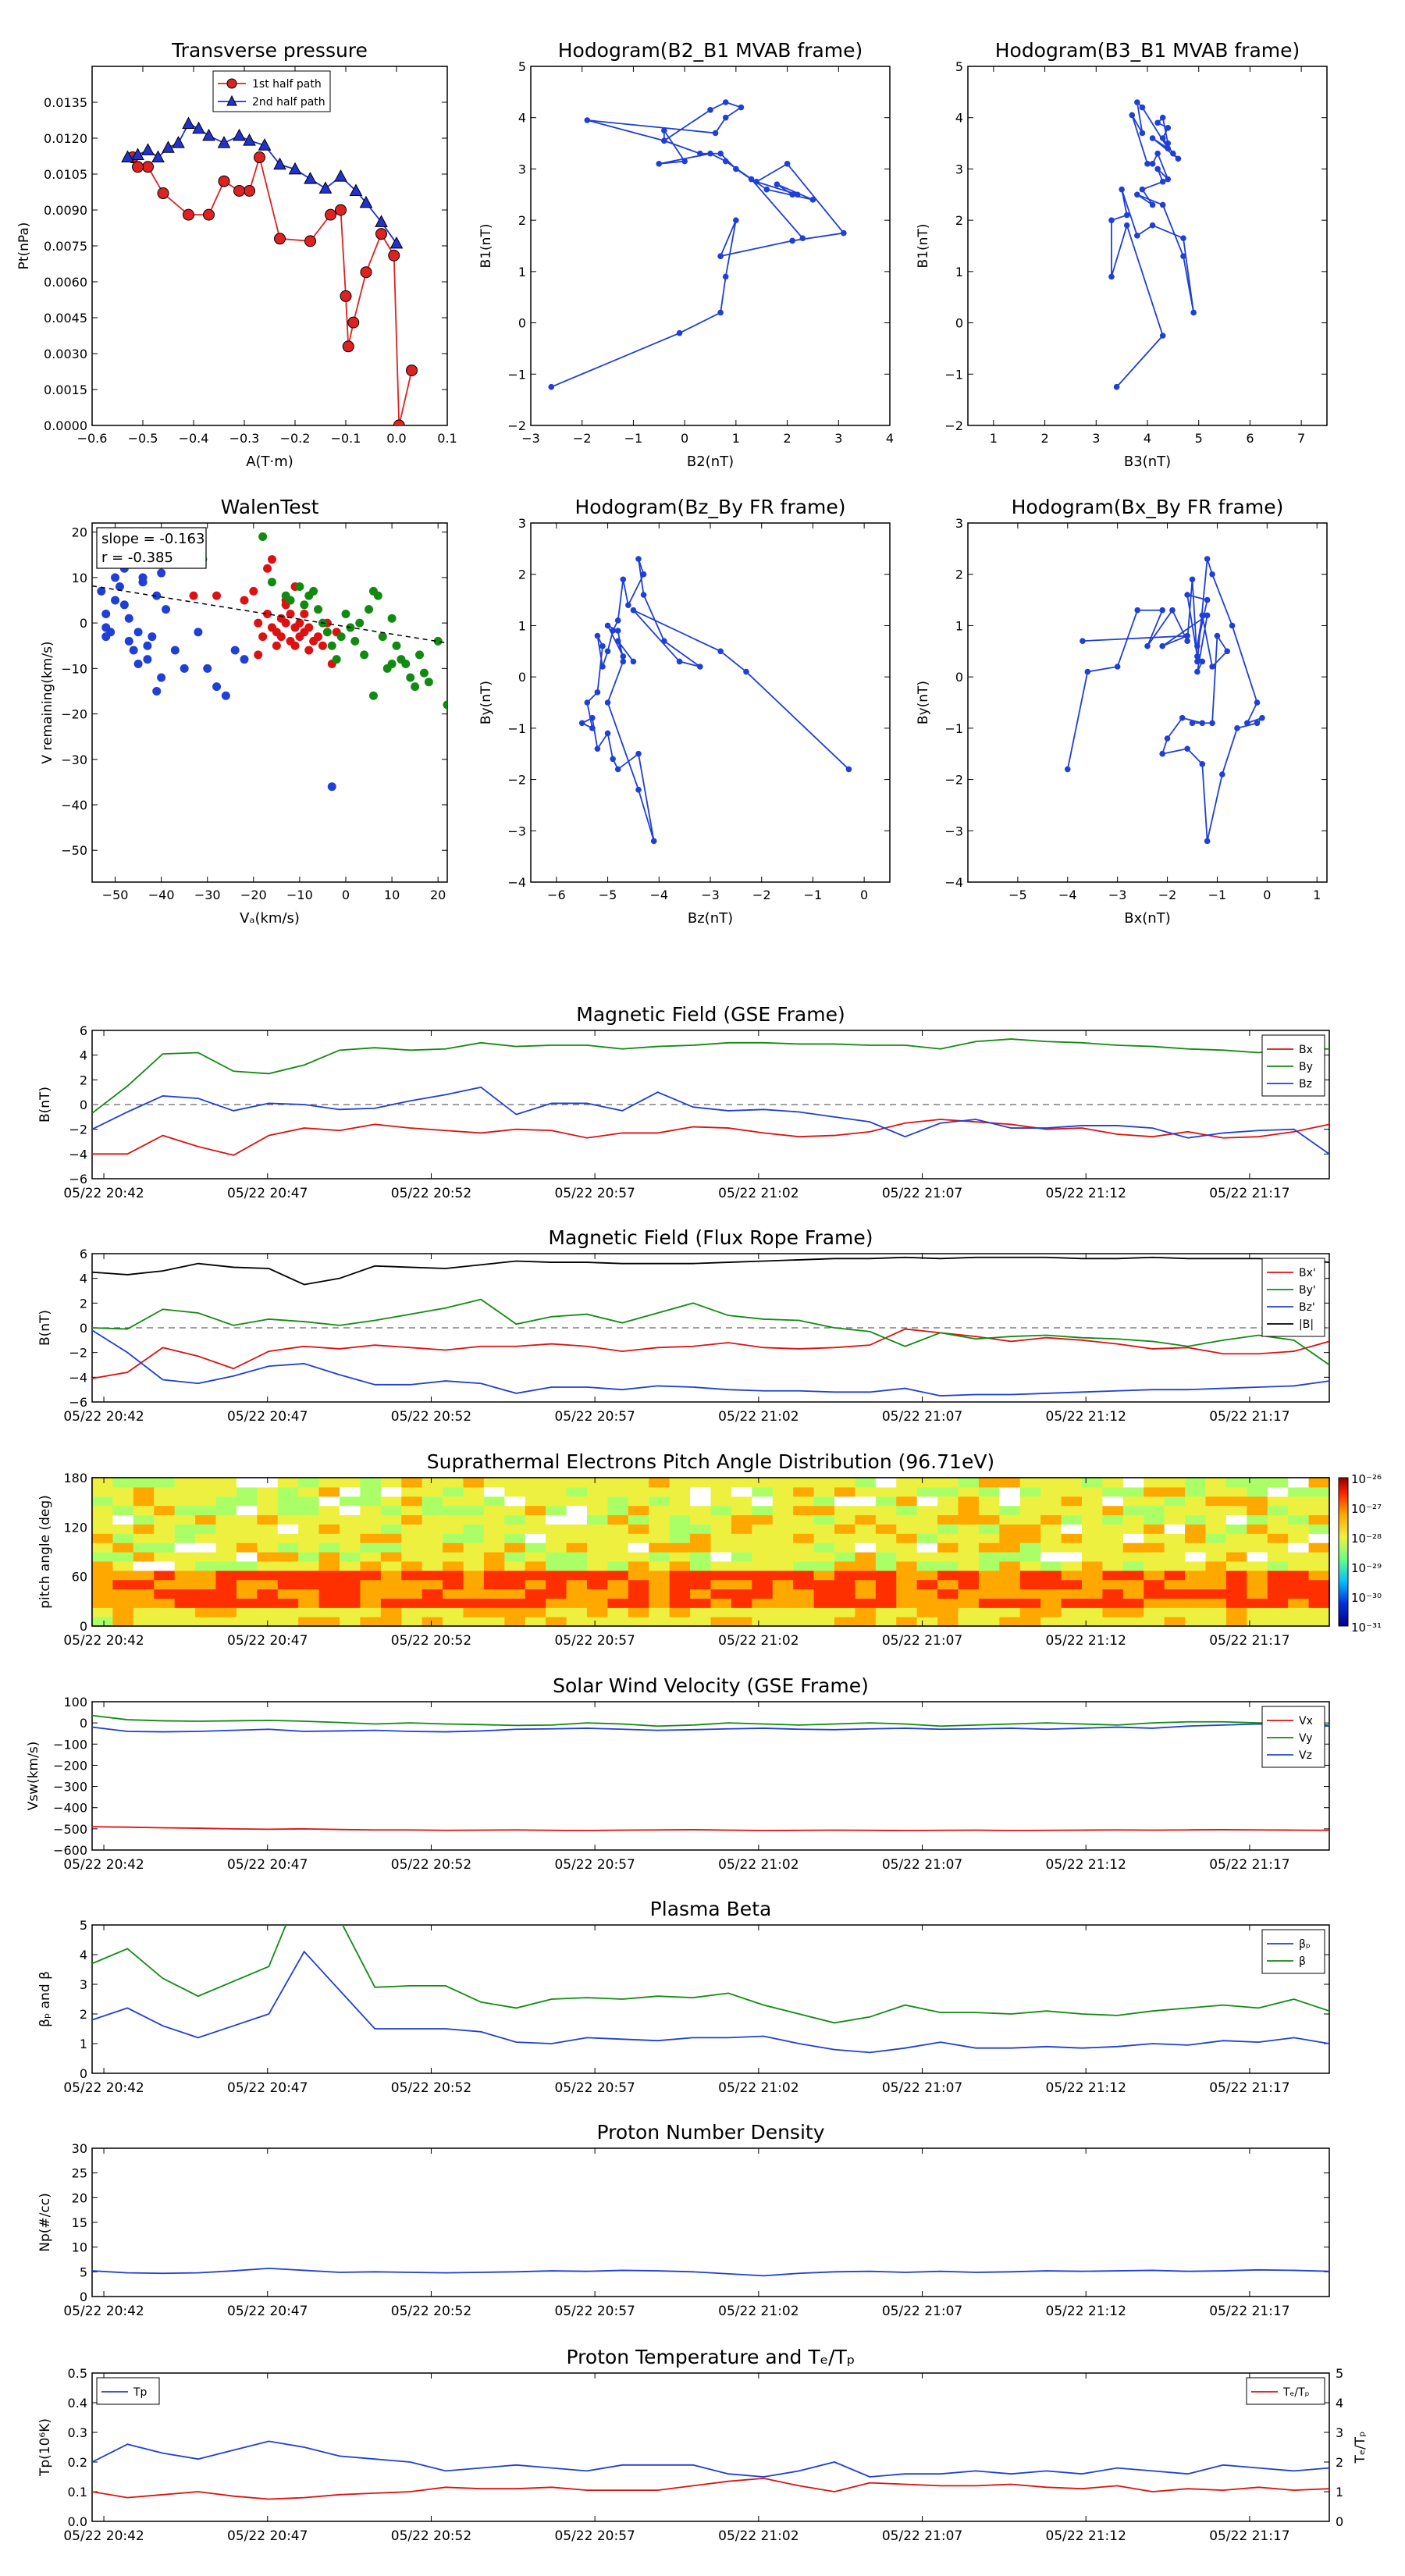  Describe the element at coordinates (175, 650) in the screenshot. I see `data-point-blue` at that location.